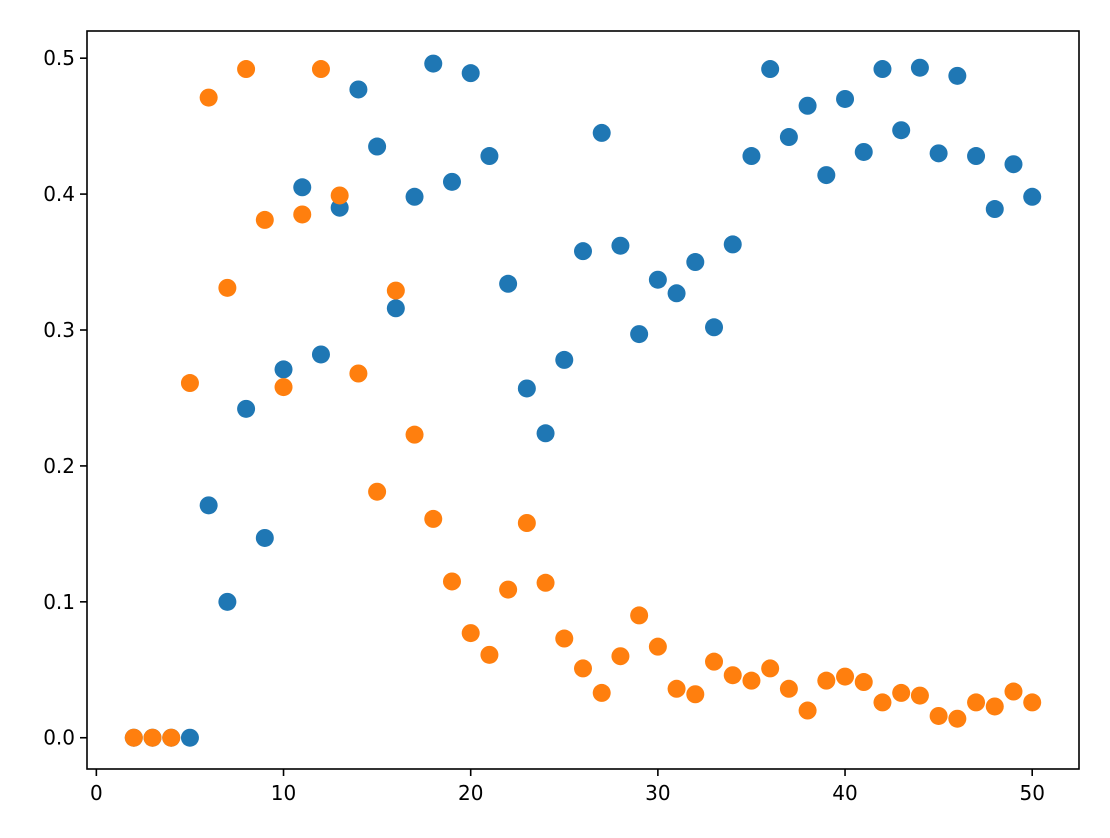  I want to click on y-tick-label: 0.5, so click(59, 58).